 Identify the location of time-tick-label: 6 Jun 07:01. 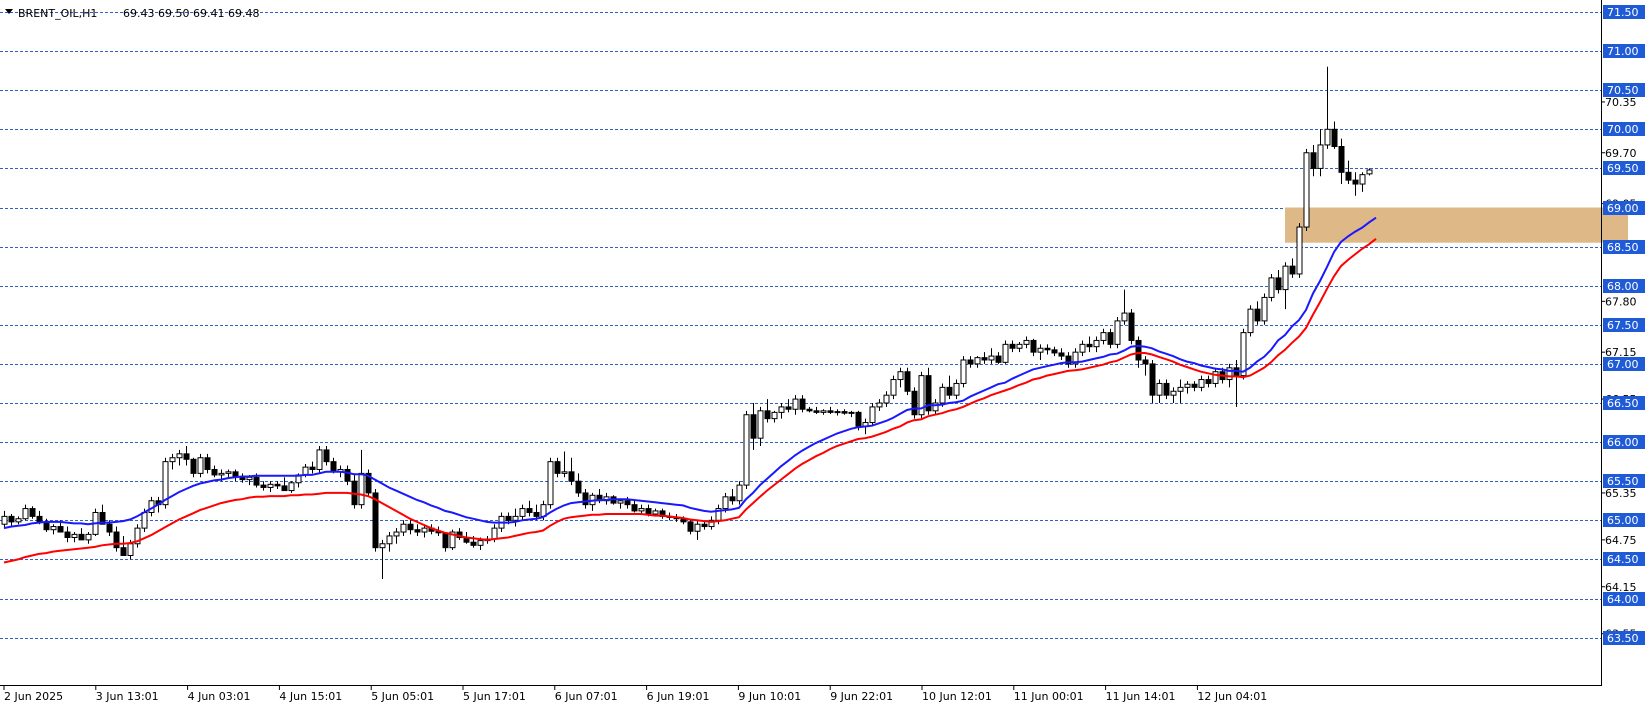
(586, 696).